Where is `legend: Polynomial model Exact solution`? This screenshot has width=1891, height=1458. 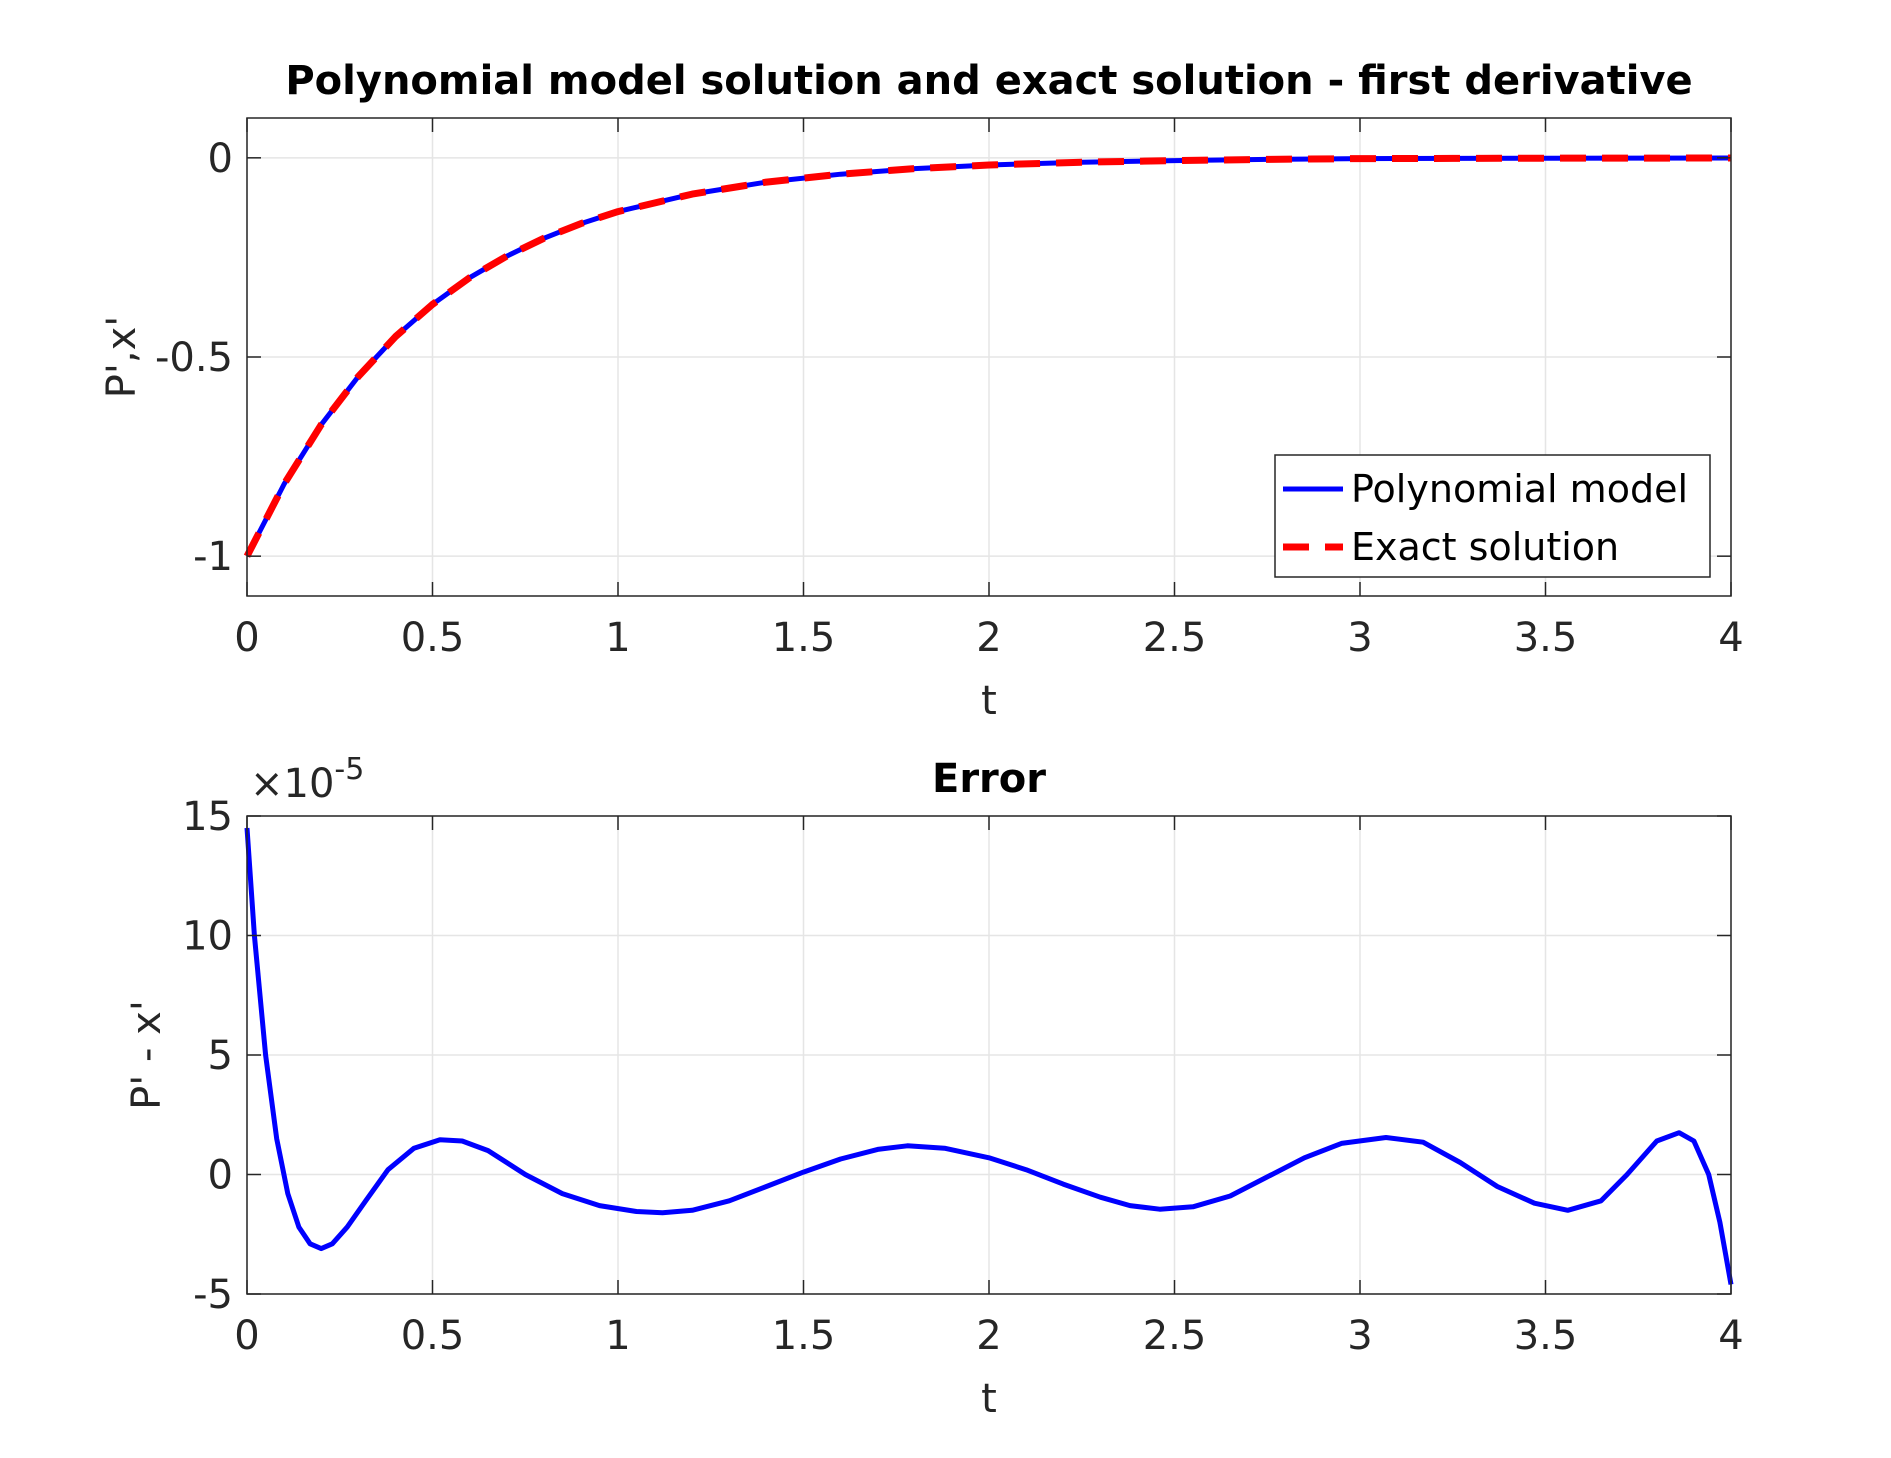
legend: Polynomial model Exact solution is located at coordinates (1492, 516).